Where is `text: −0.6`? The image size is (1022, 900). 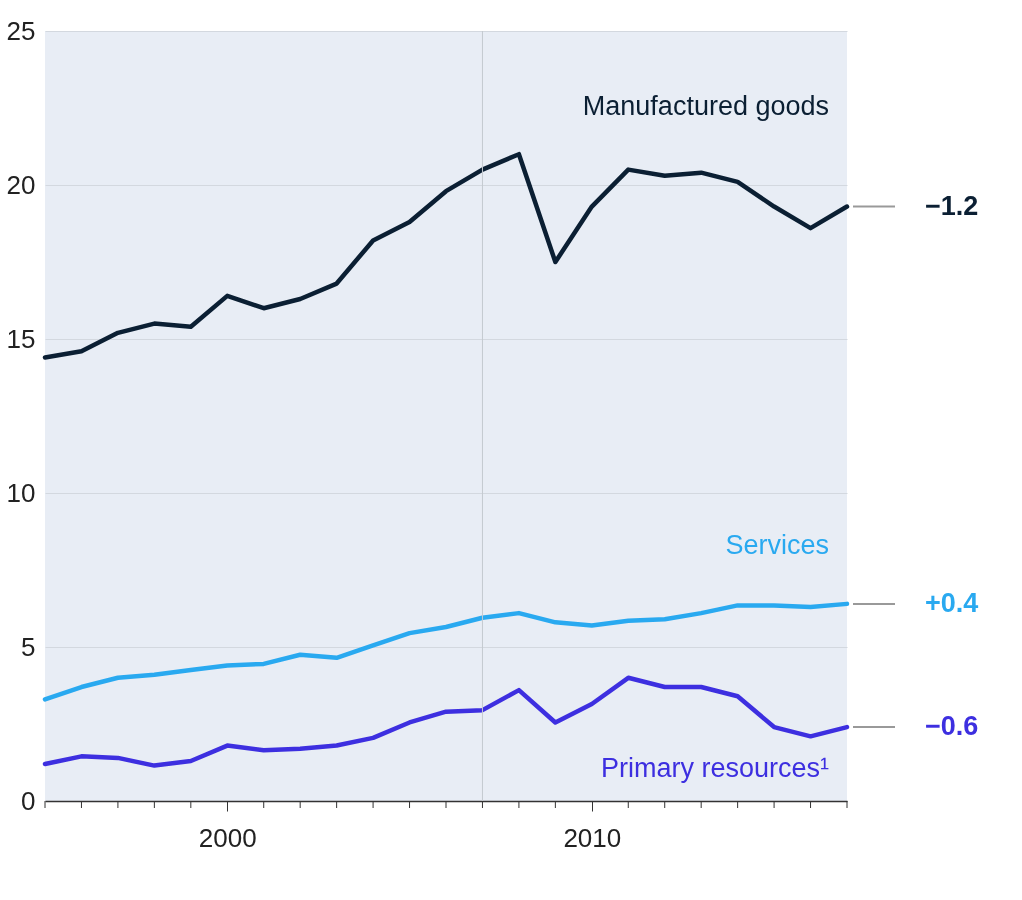 text: −0.6 is located at coordinates (952, 726).